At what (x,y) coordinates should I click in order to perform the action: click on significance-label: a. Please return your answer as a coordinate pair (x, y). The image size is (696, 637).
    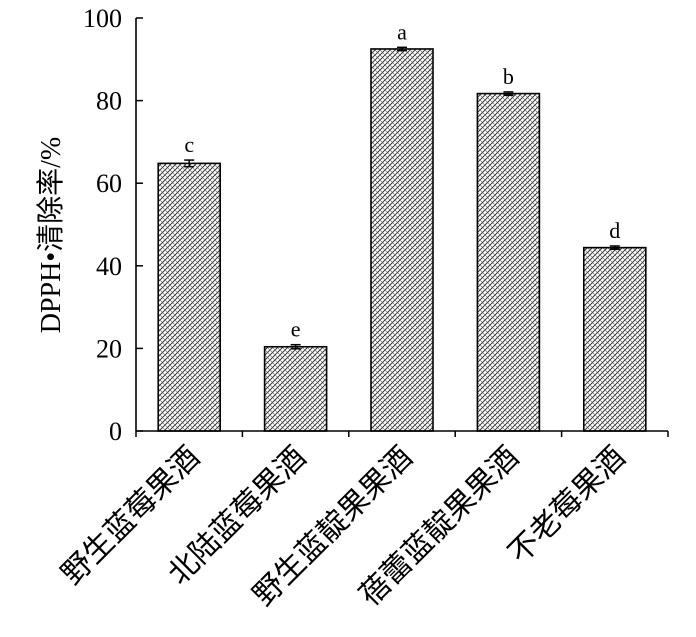
    Looking at the image, I should click on (402, 31).